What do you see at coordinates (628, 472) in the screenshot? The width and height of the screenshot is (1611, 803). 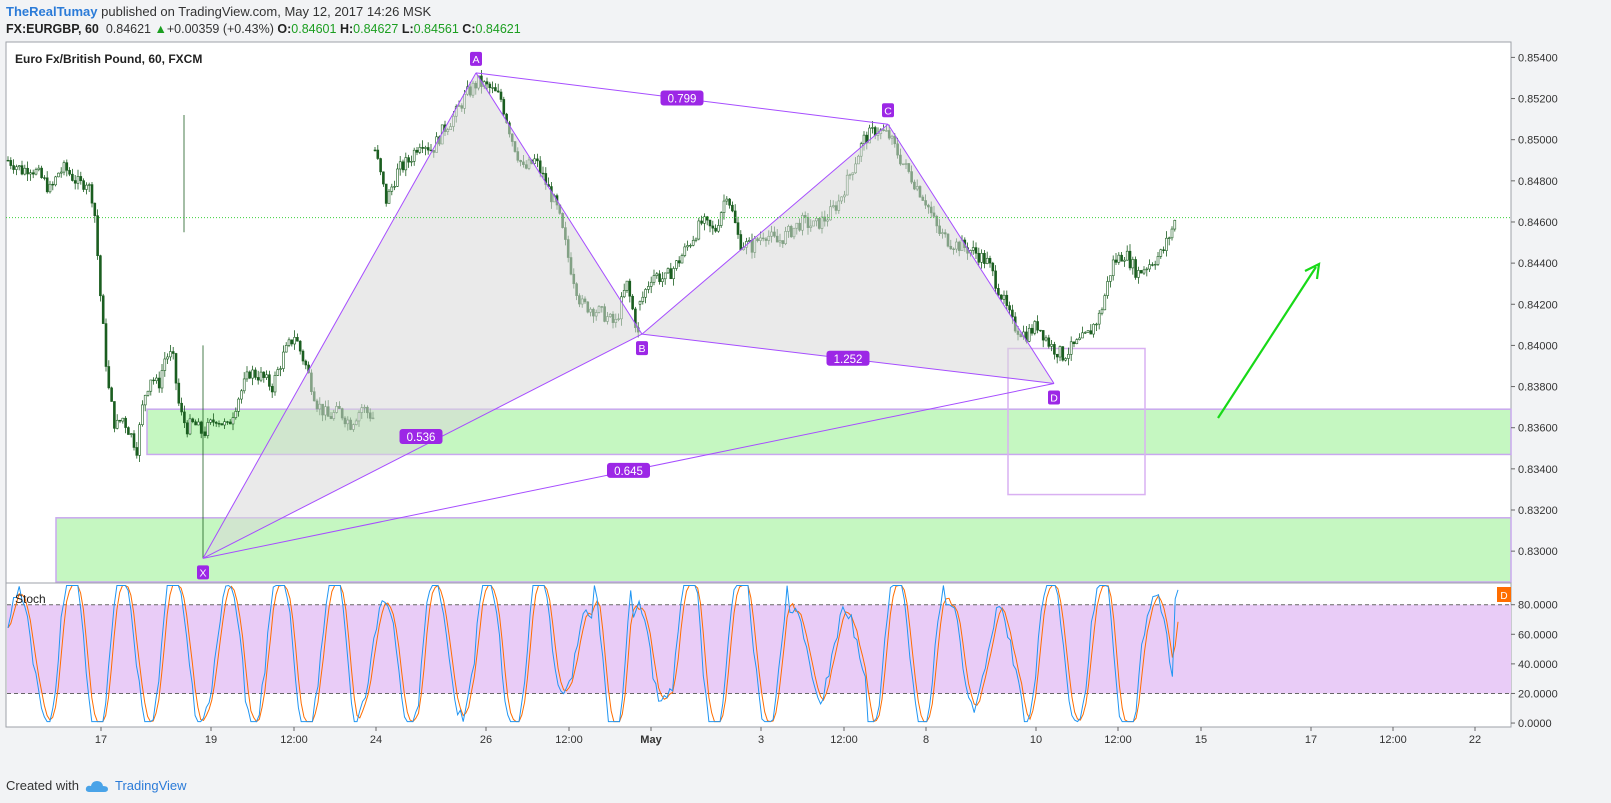 I see `ratio-label: 0.645` at bounding box center [628, 472].